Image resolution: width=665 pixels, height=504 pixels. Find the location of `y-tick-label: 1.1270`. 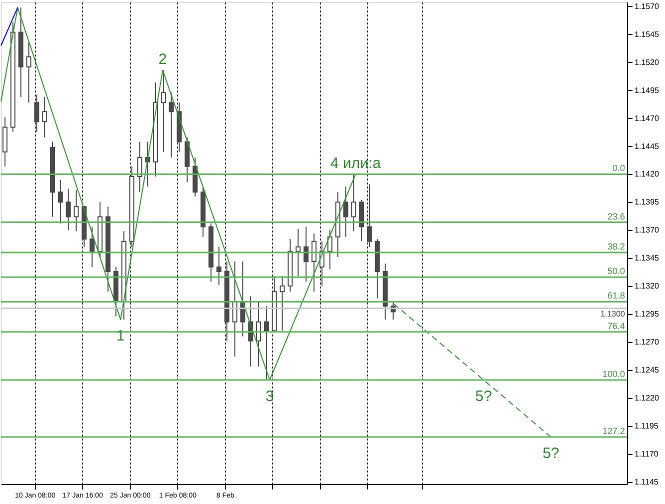

y-tick-label: 1.1270 is located at coordinates (647, 341).